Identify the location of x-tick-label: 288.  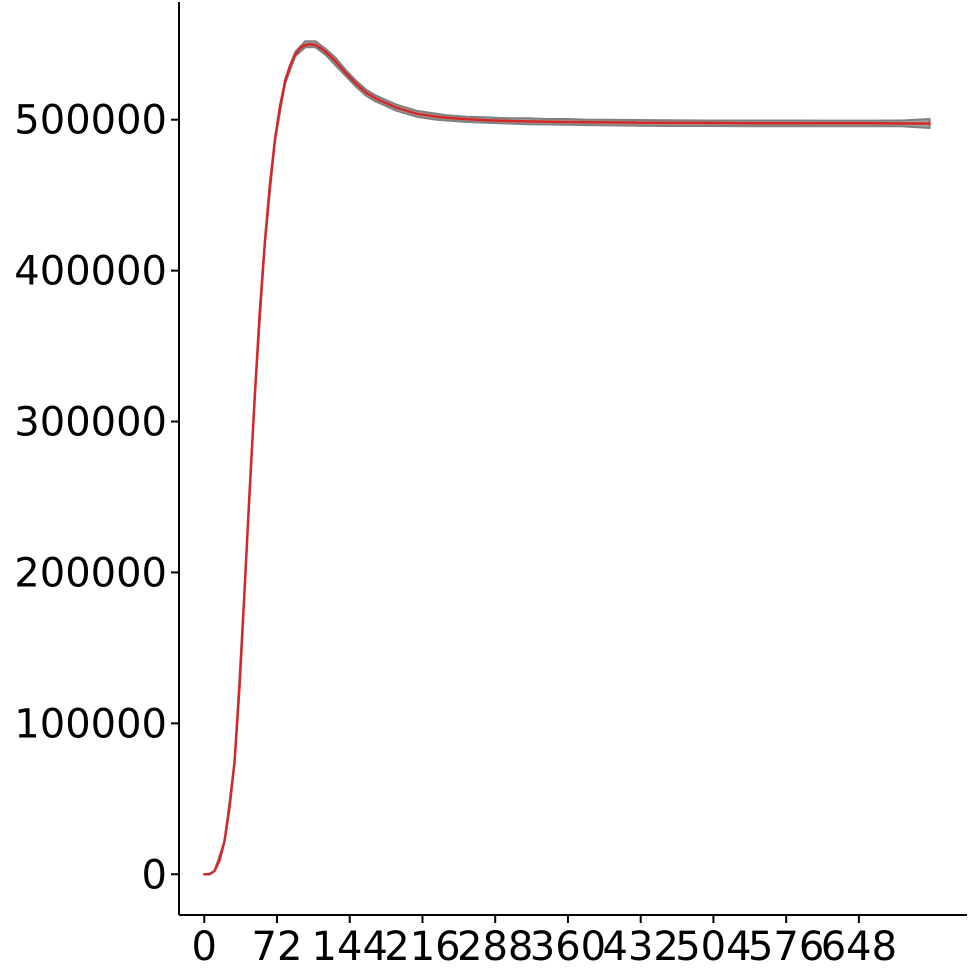
(495, 946).